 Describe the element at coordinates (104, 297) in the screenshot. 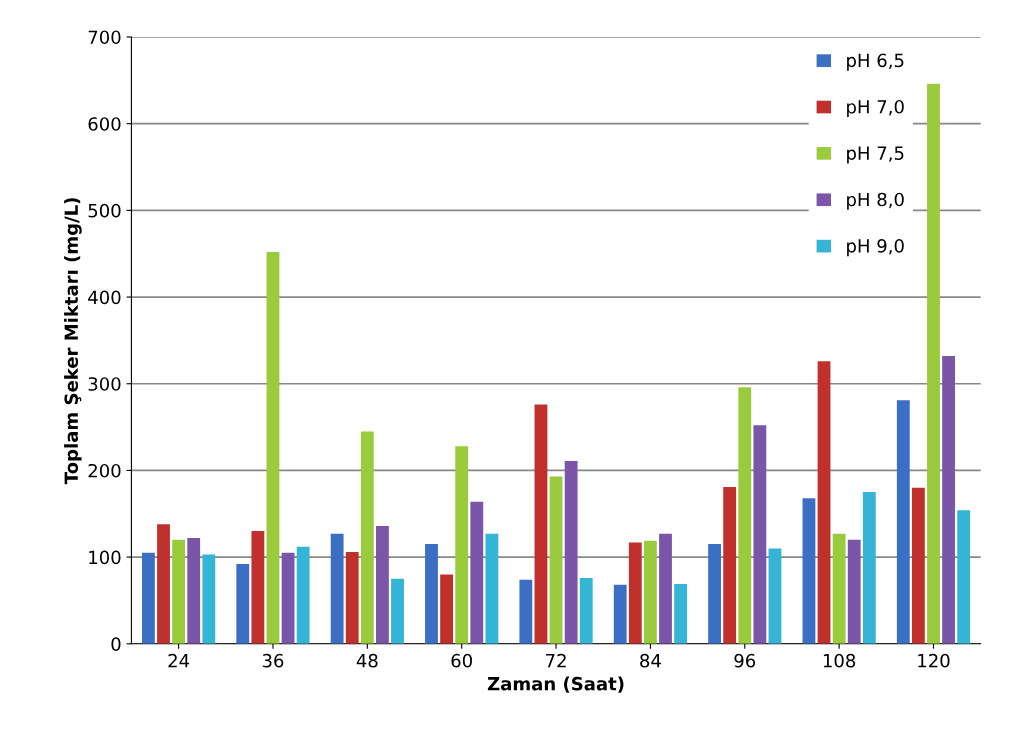

I see `y-tick-label: 400` at that location.